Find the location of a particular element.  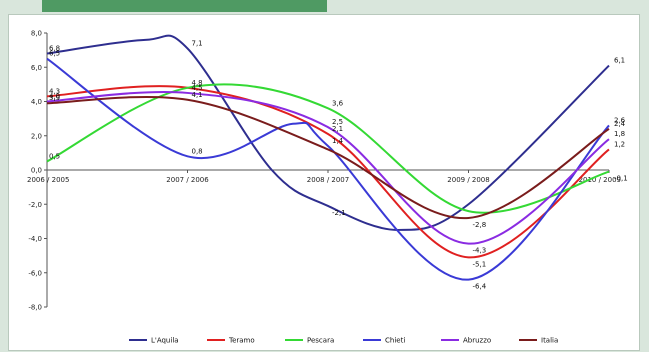

data-label-italia: 3,9 is located at coordinates (54, 98).